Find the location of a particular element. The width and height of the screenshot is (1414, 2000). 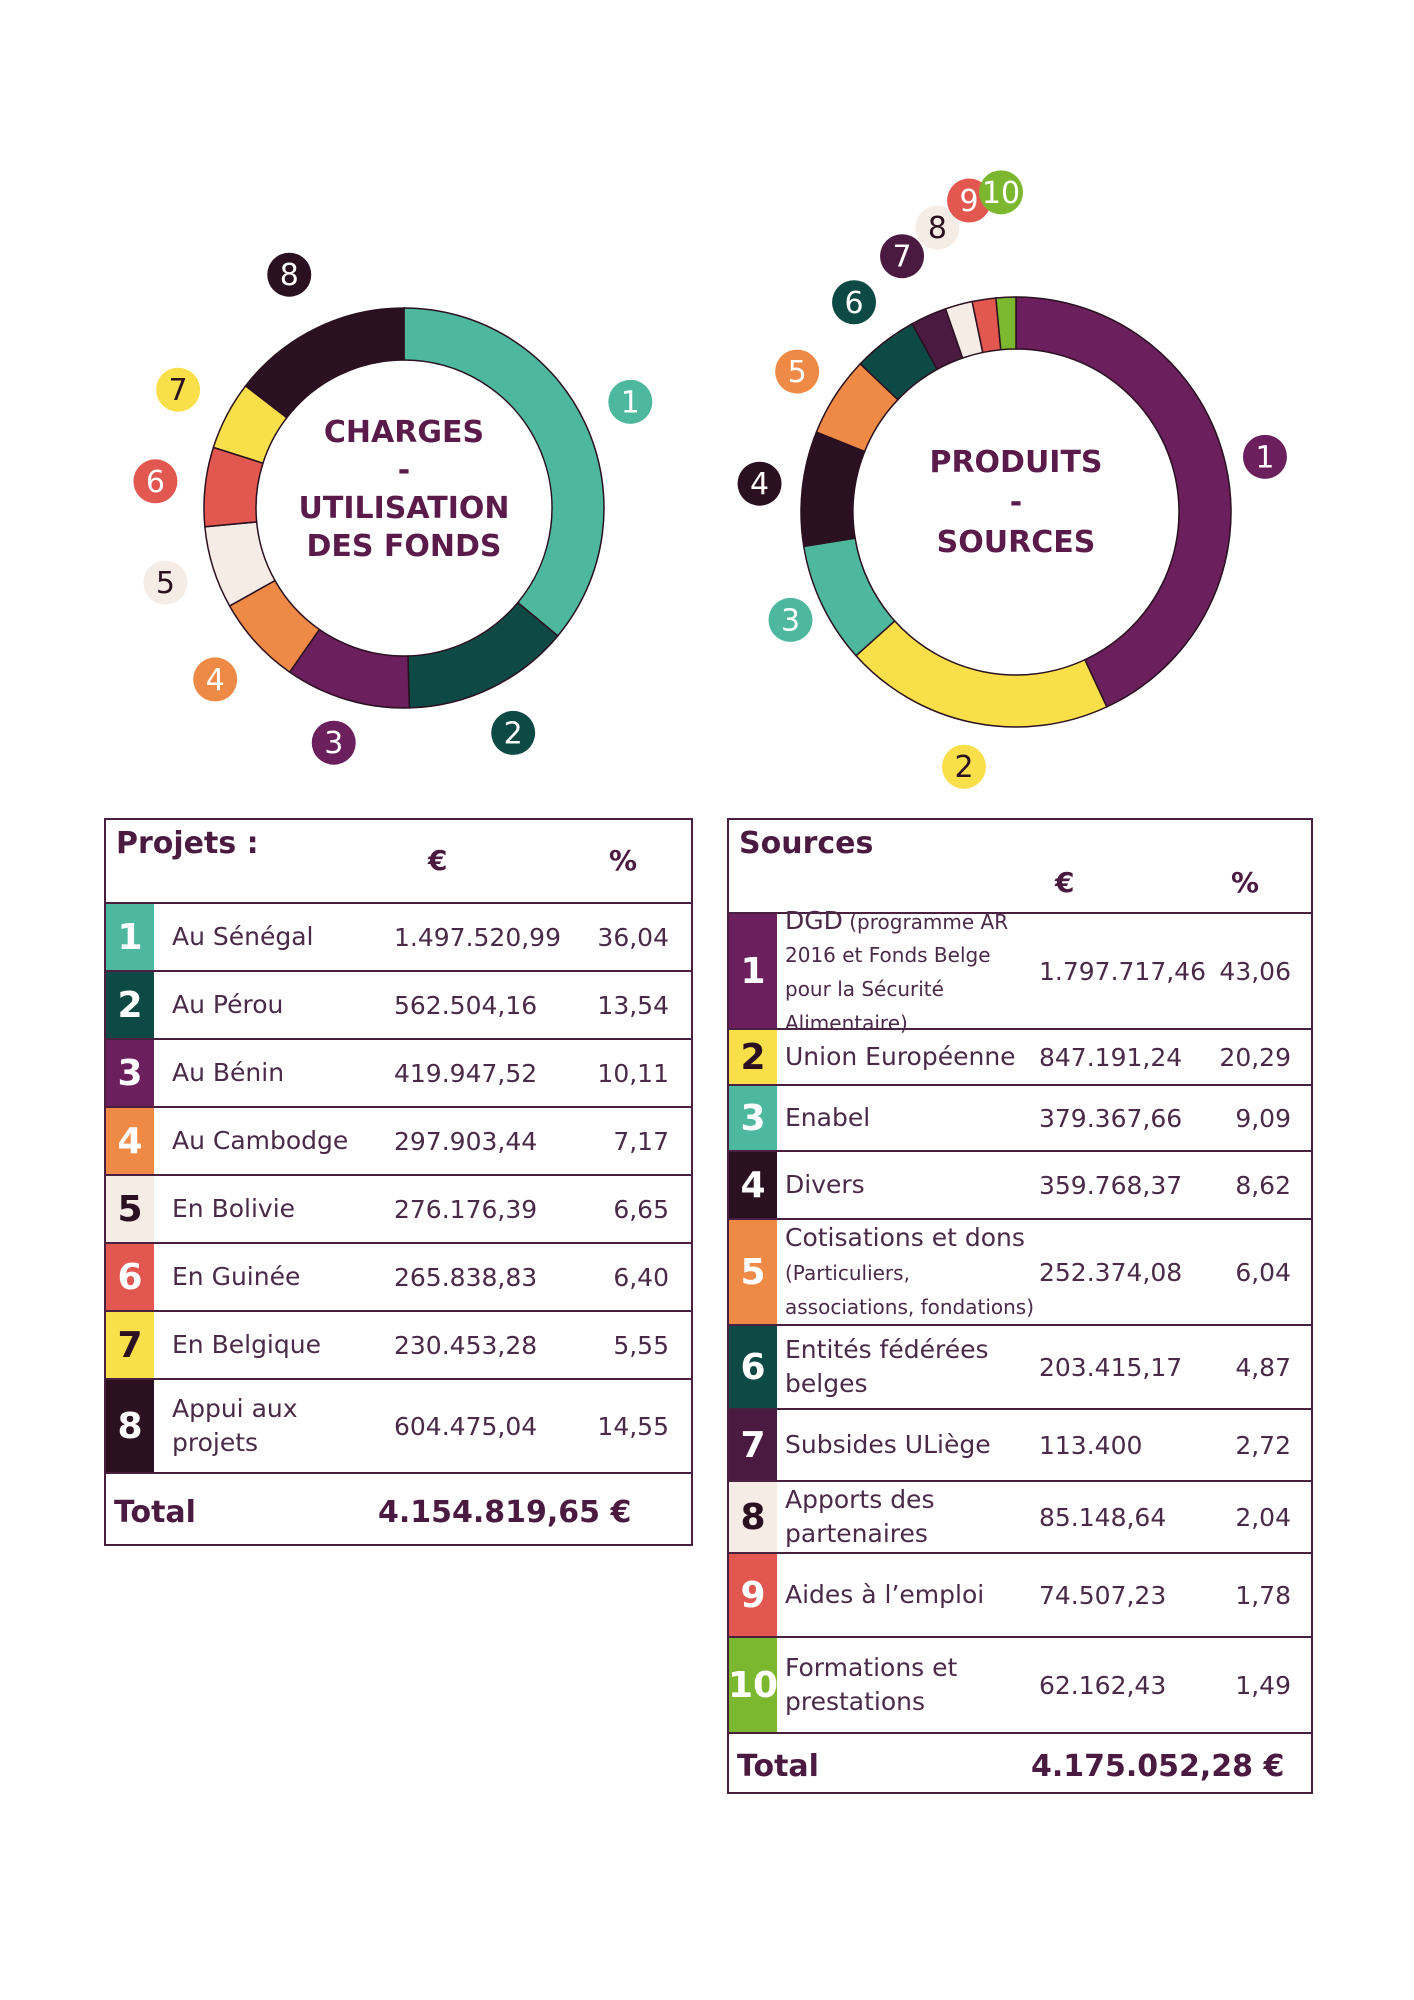

sources-total-label: Total is located at coordinates (778, 1766).